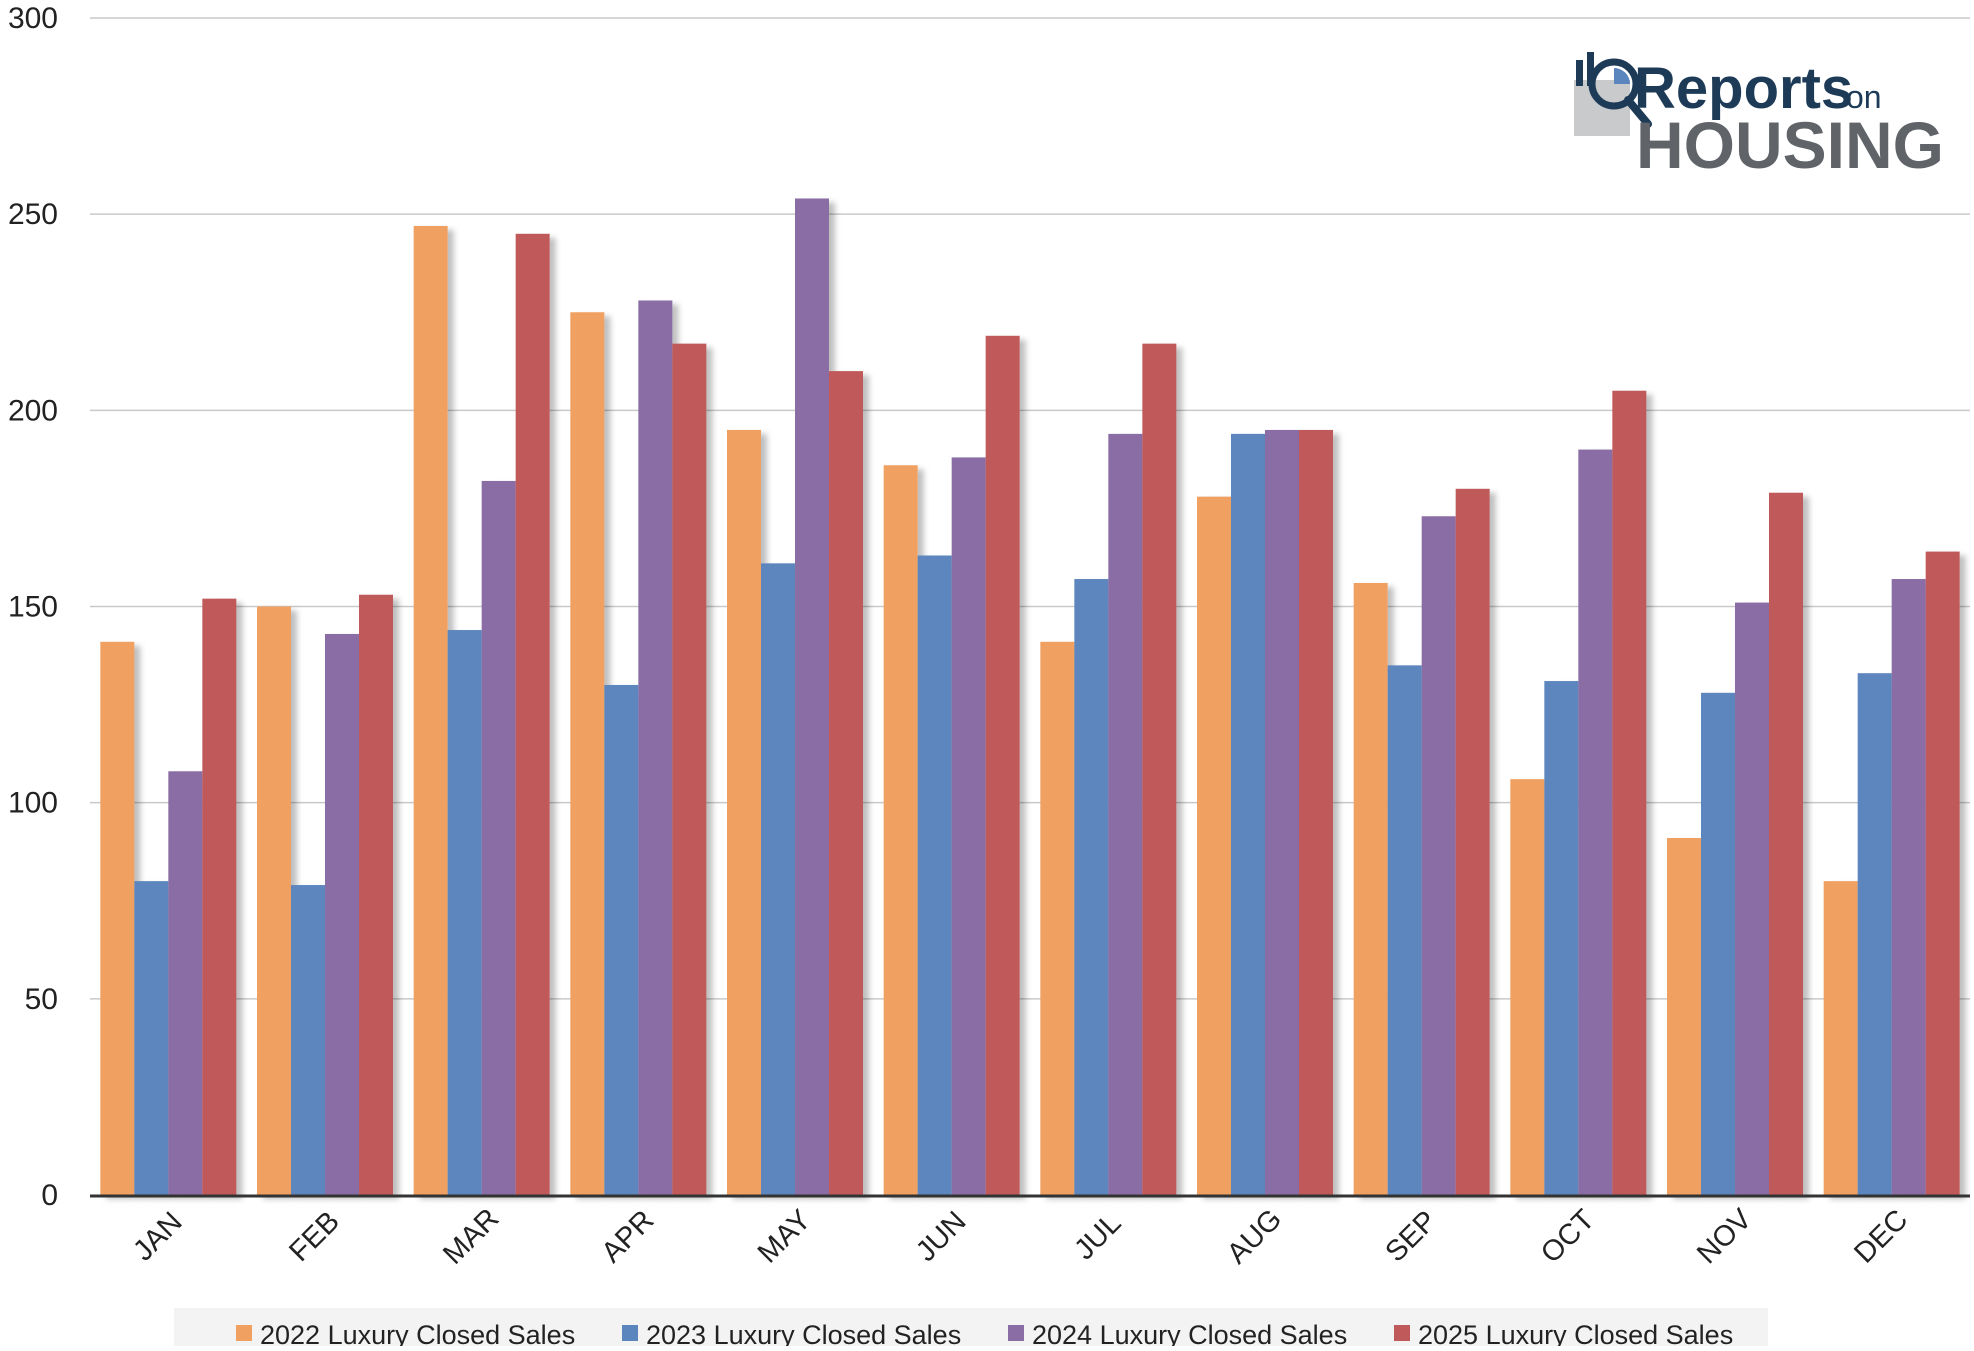  Describe the element at coordinates (785, 1237) in the screenshot. I see `x-tick-label: MAY` at that location.